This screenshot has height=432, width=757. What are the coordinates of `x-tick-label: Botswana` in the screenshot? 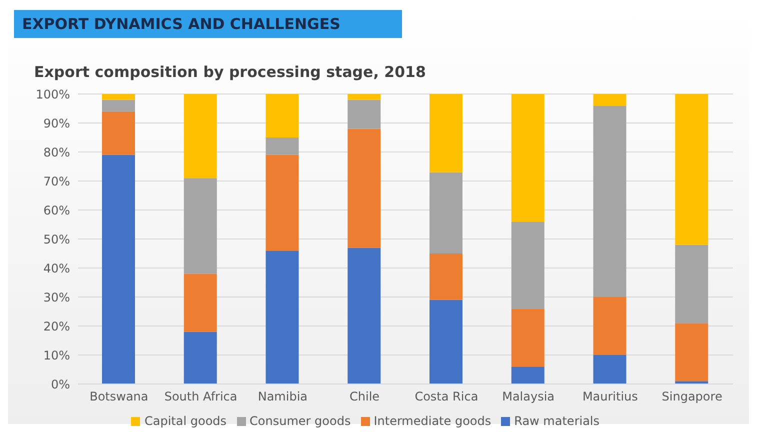 It's located at (119, 397).